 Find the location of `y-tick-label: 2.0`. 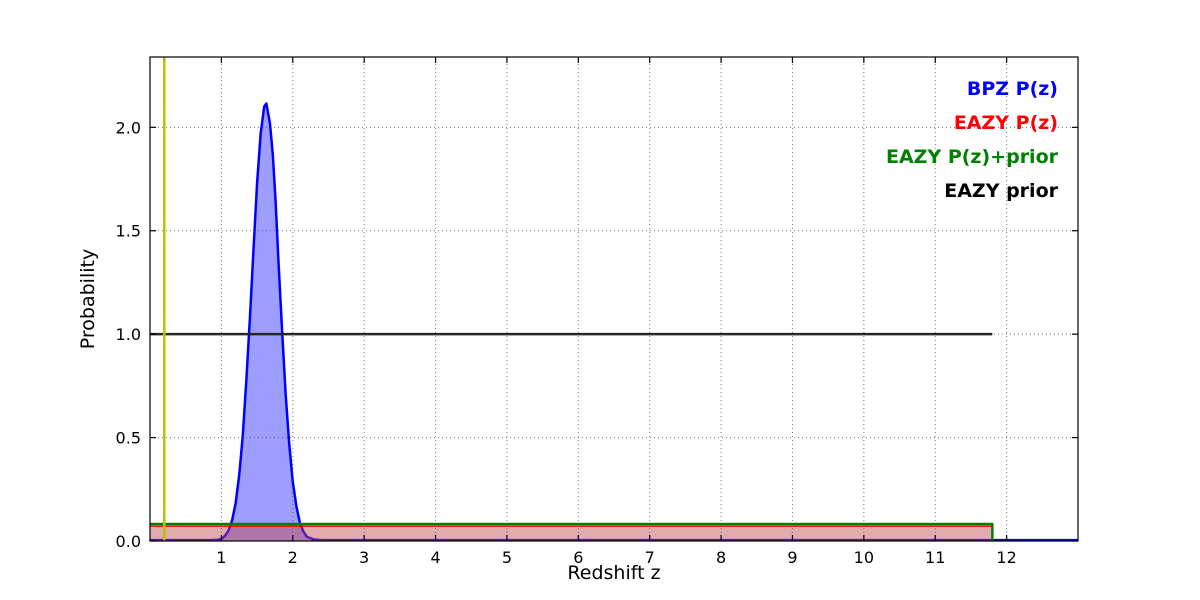

y-tick-label: 2.0 is located at coordinates (128, 127).